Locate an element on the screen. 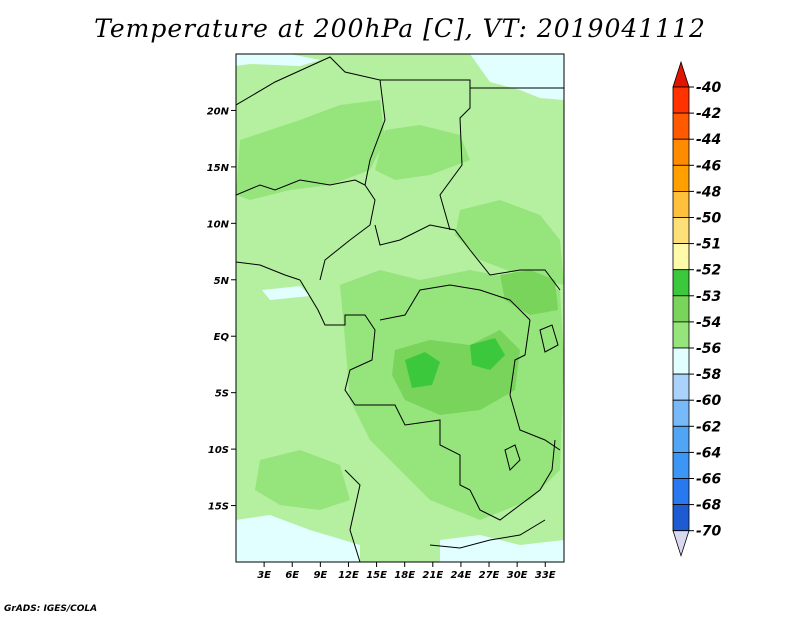 The image size is (800, 618). lat-tick-label: 15N is located at coordinates (218, 168).